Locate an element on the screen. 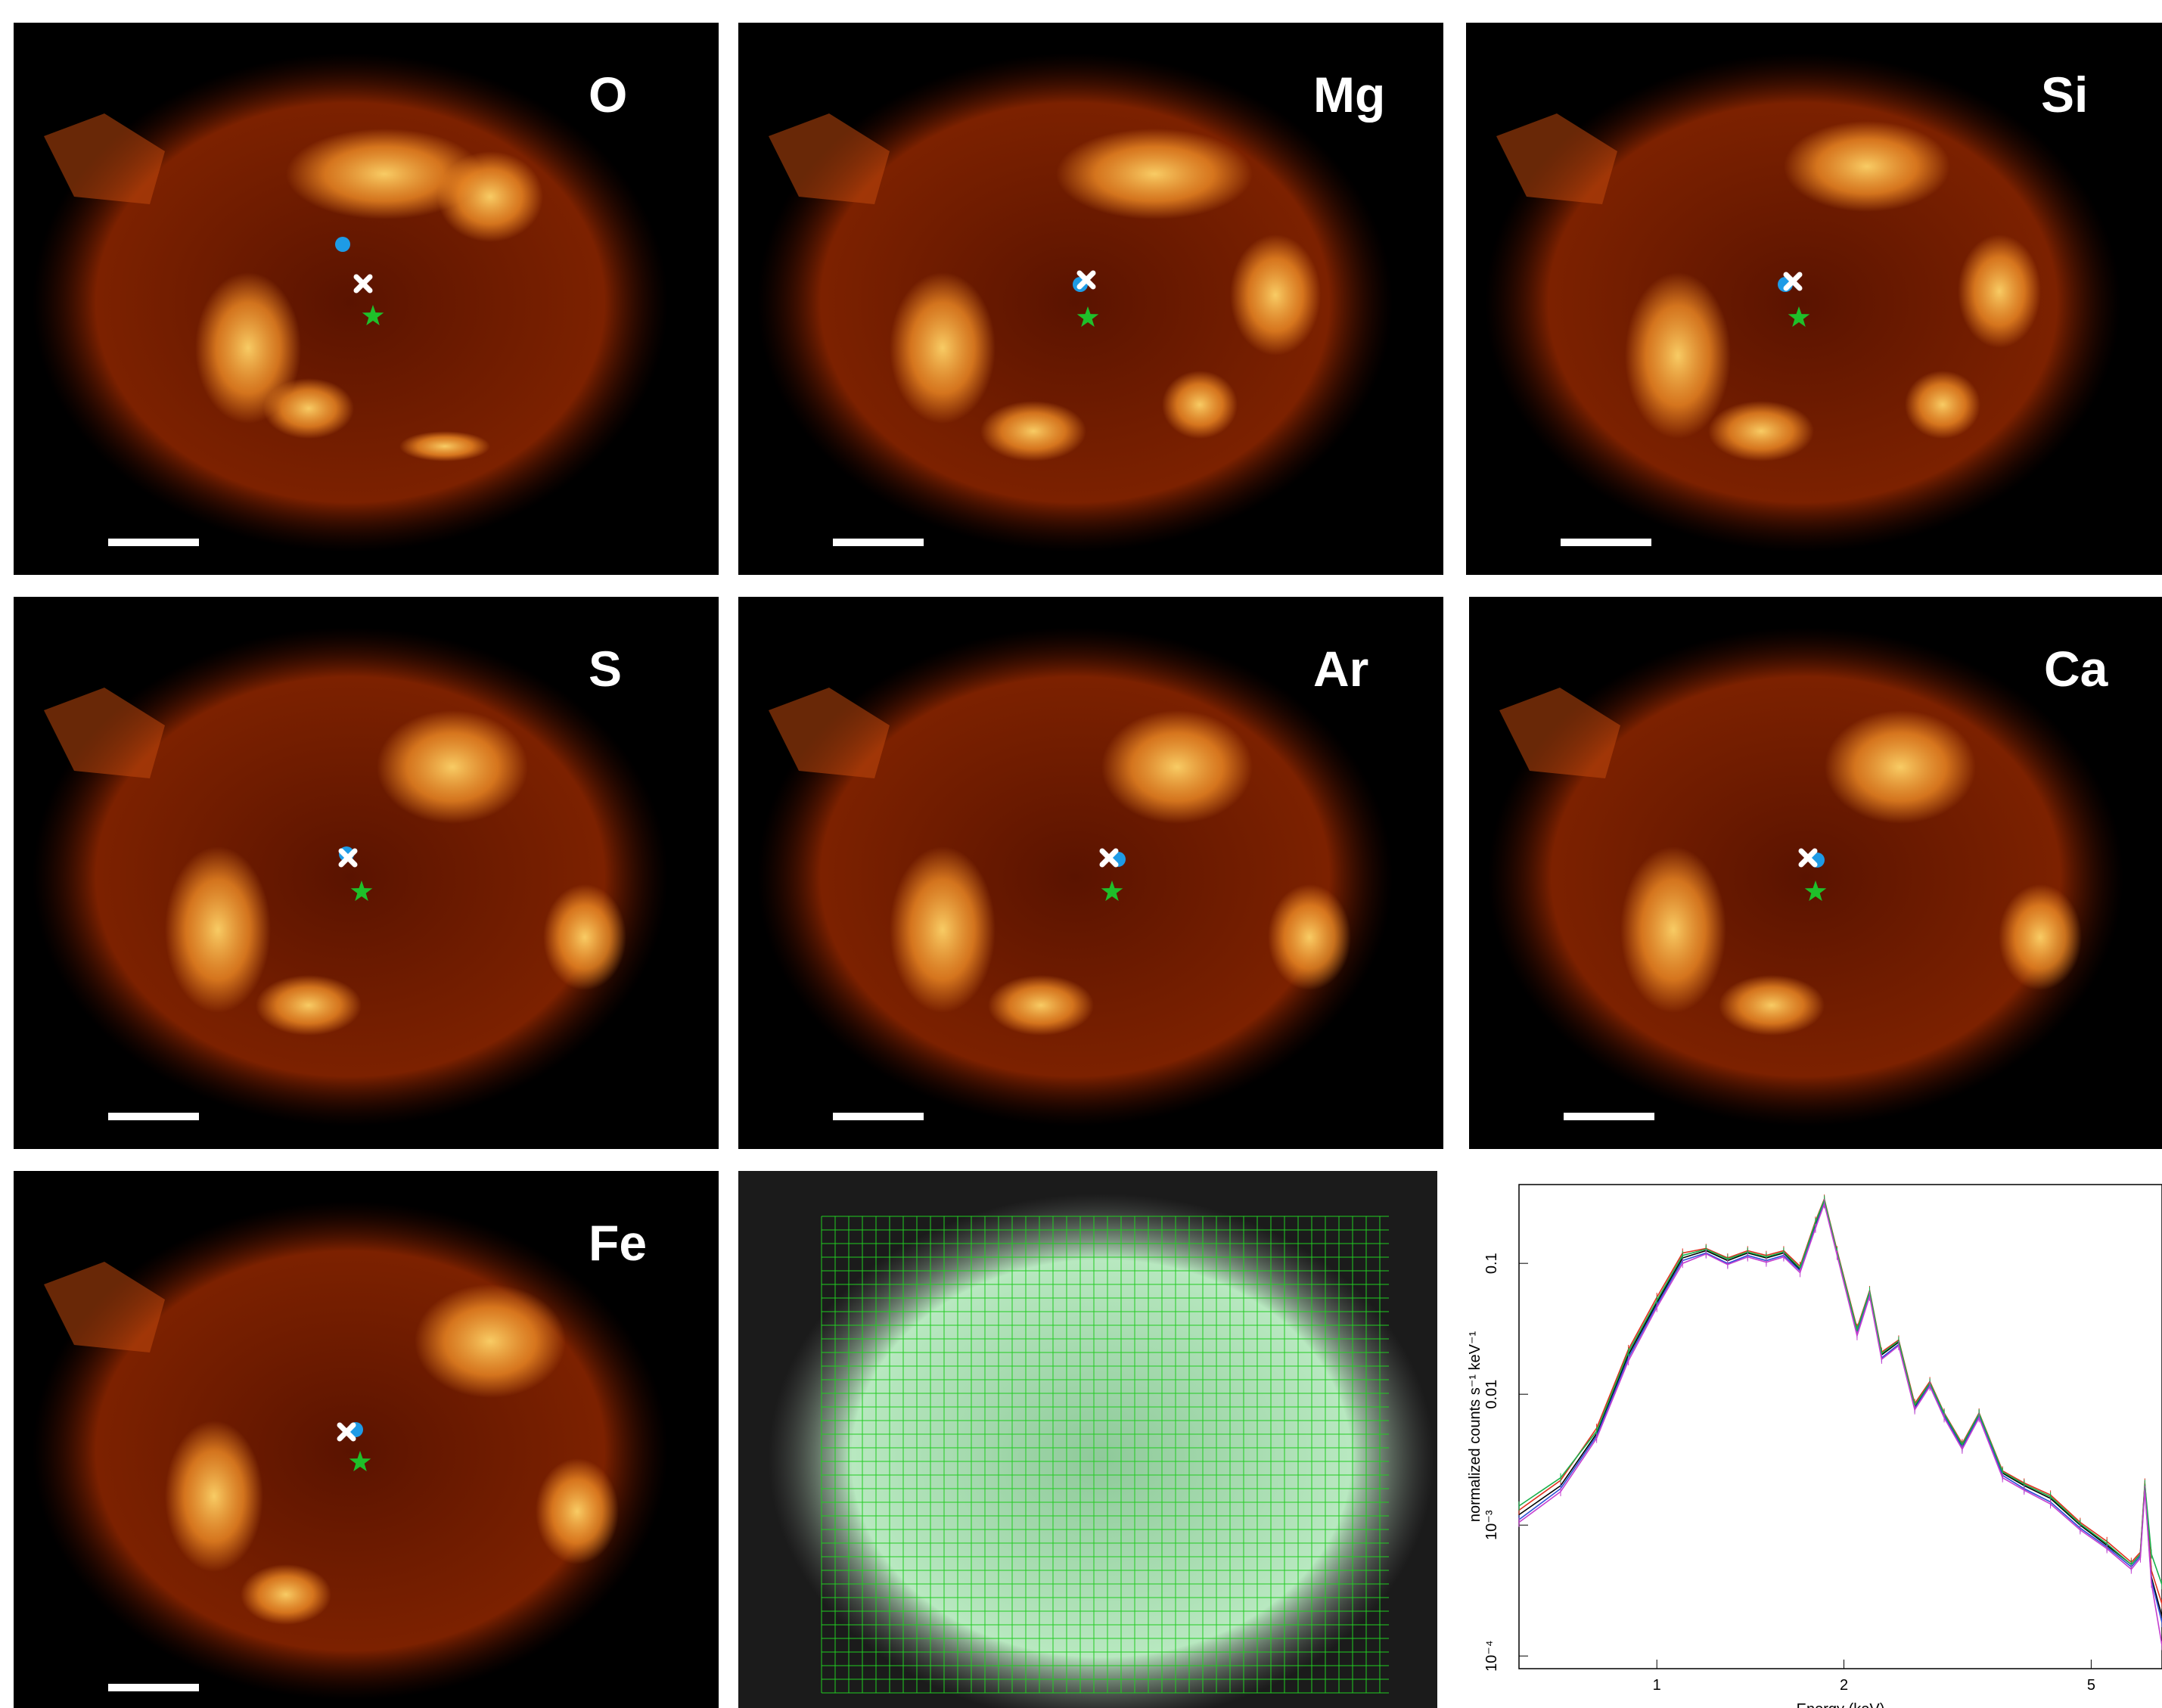  region-grid-image is located at coordinates (1102, 1451).